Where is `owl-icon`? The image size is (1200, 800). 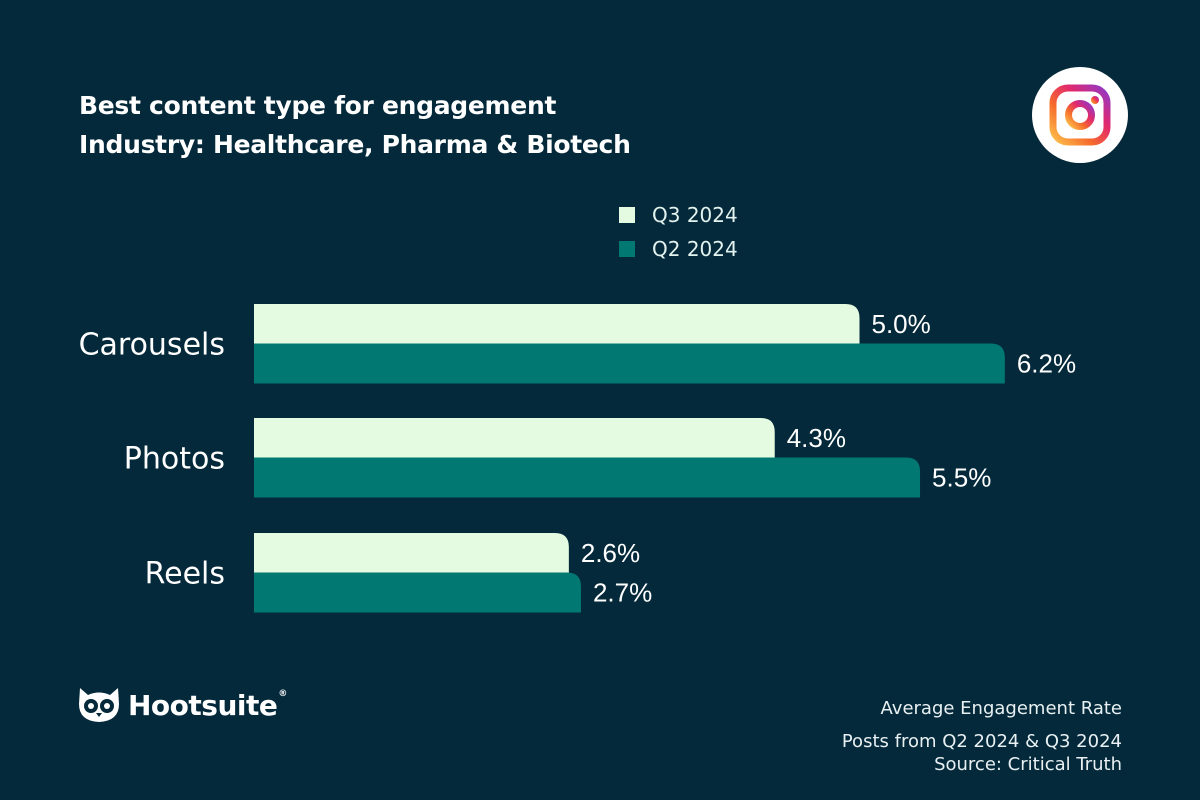
owl-icon is located at coordinates (99, 705).